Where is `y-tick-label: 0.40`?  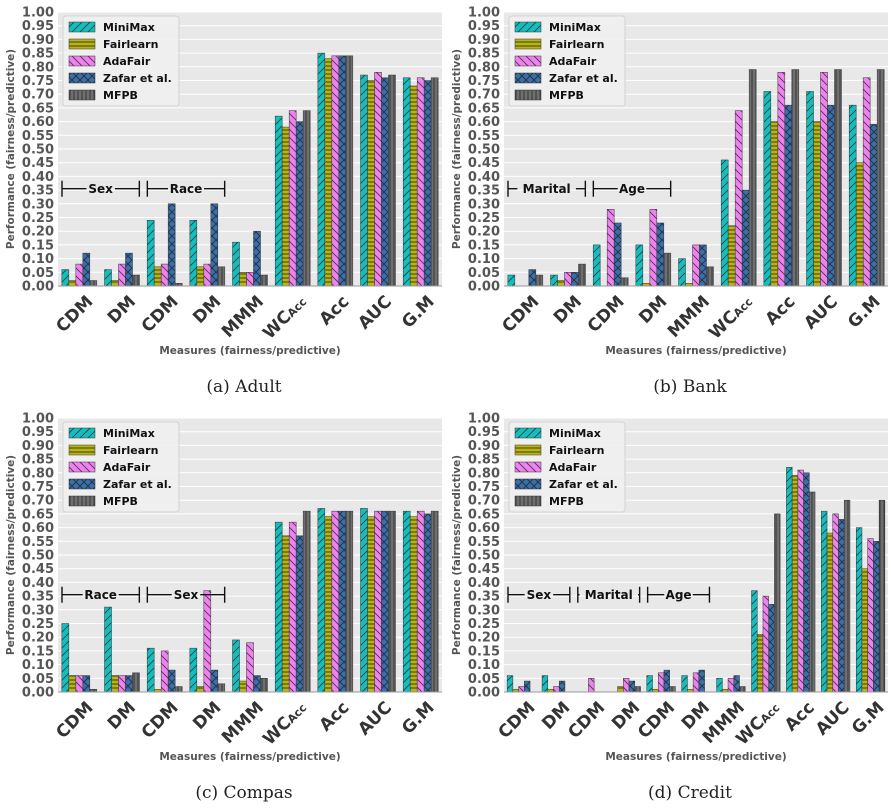
y-tick-label: 0.40 is located at coordinates (484, 583).